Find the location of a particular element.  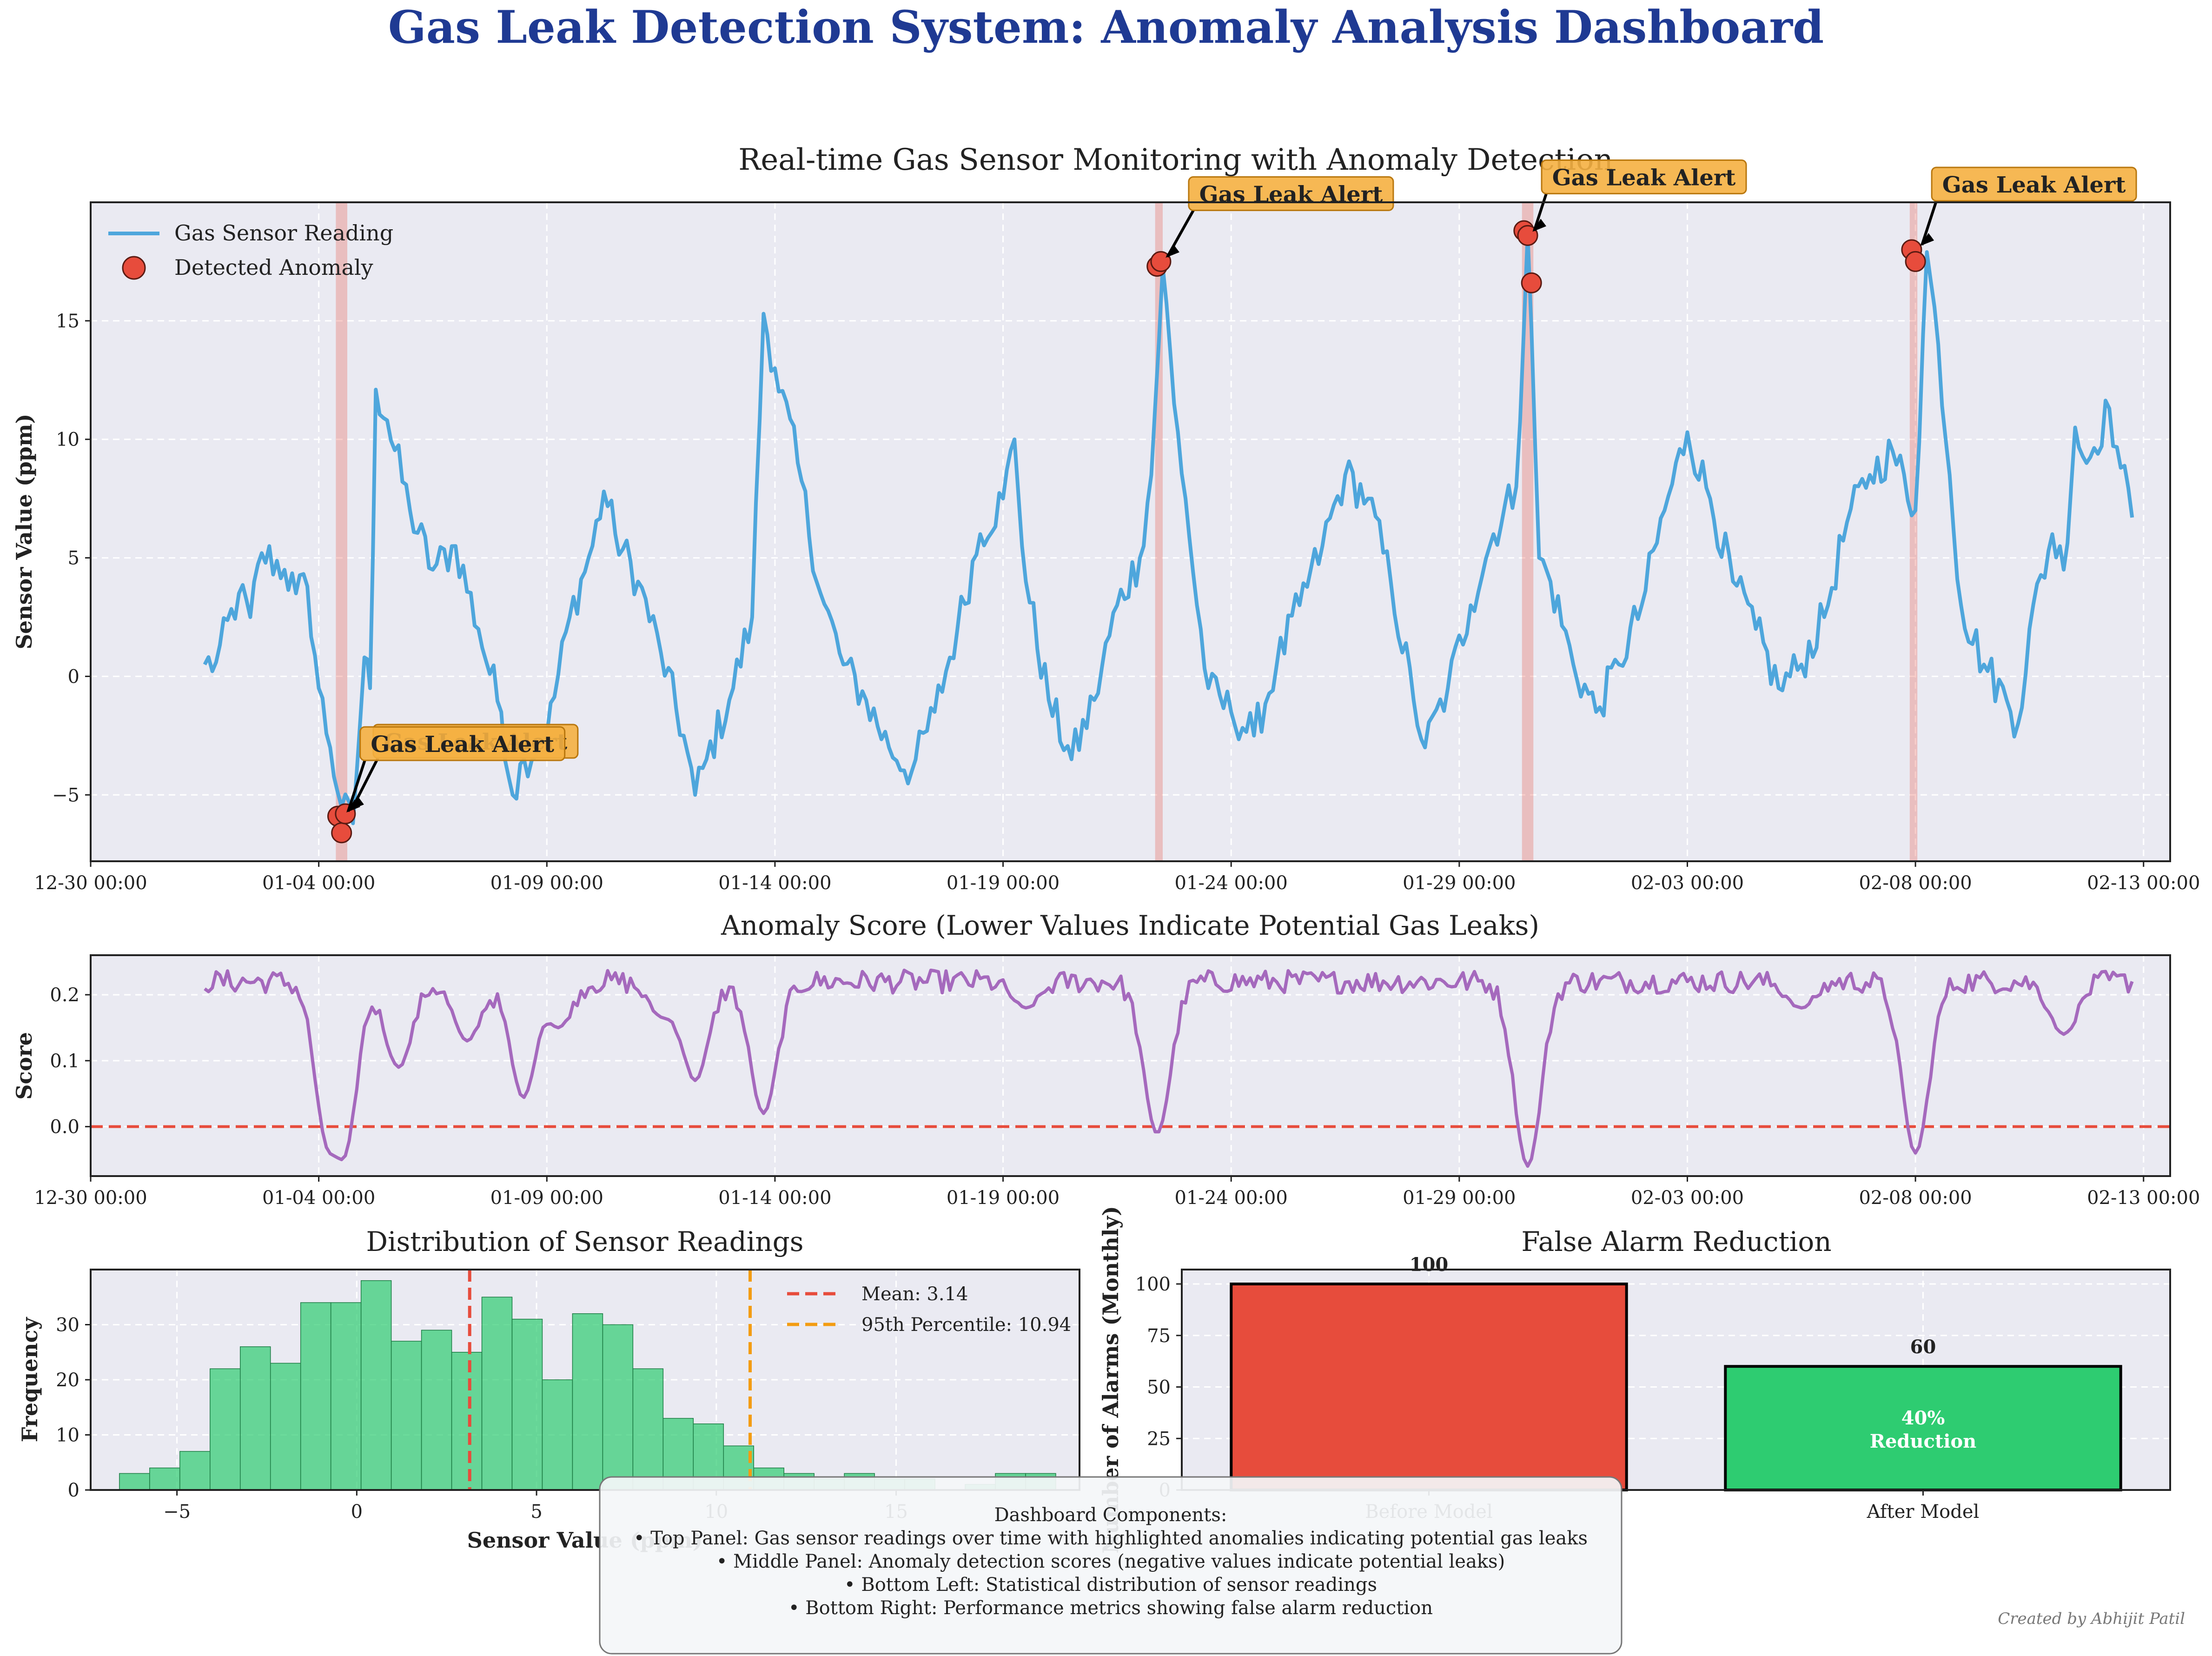

y-tick-label: −5 is located at coordinates (65, 795).